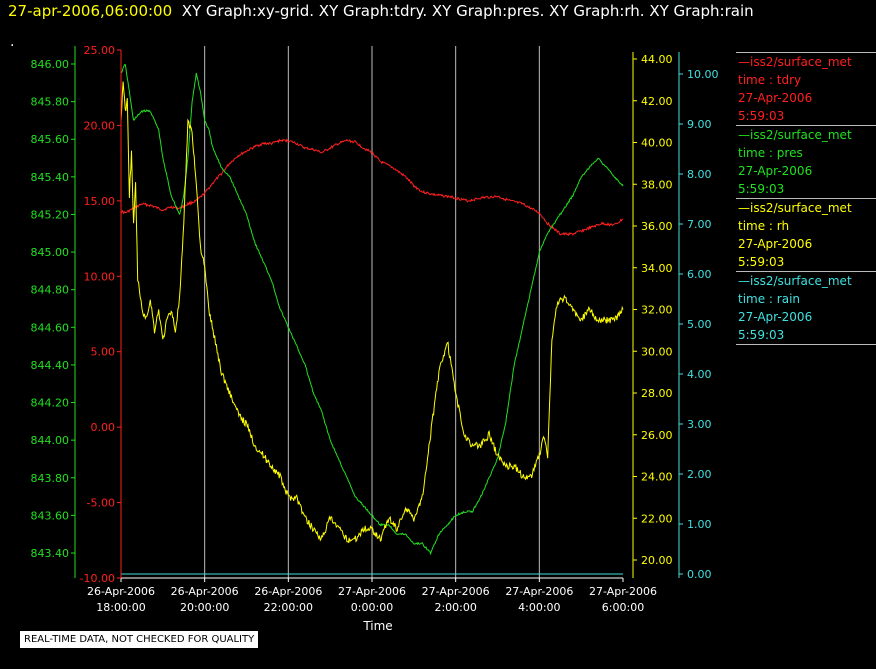 The image size is (876, 669). What do you see at coordinates (769, 299) in the screenshot?
I see `legend-field: time : rain` at bounding box center [769, 299].